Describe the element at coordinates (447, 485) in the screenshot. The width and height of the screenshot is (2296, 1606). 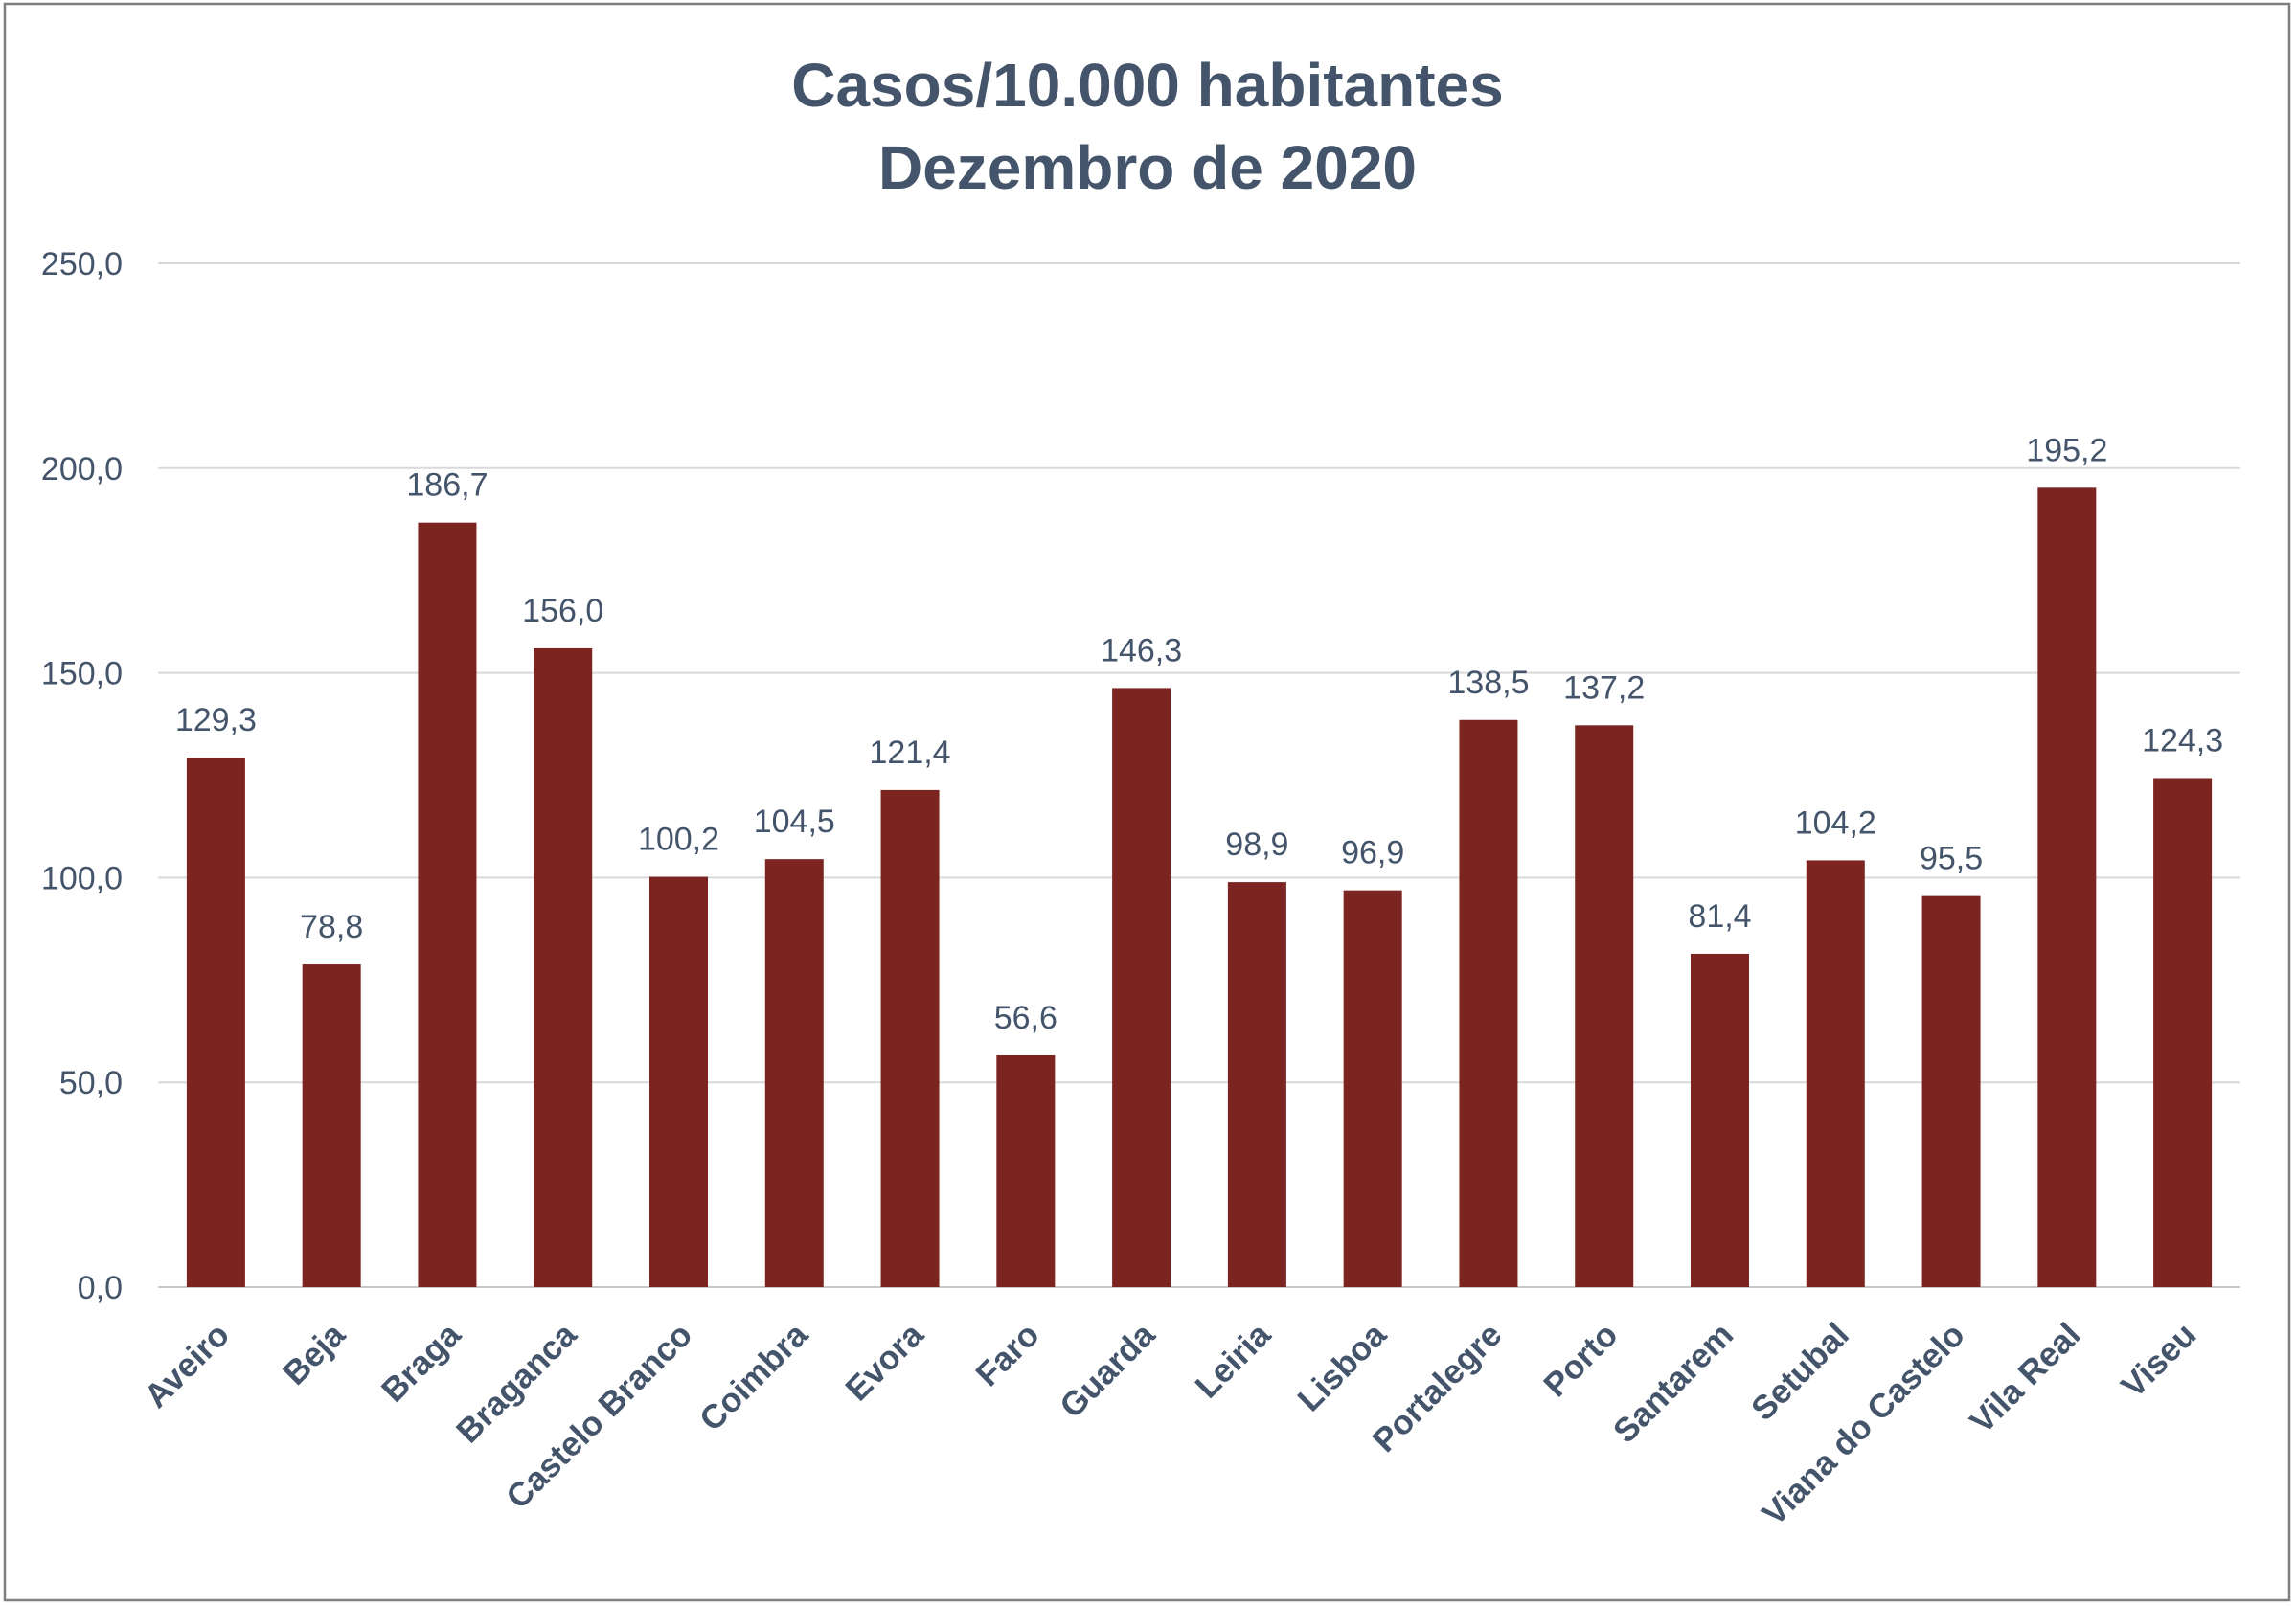
I see `bar-value-label: 186,7` at that location.